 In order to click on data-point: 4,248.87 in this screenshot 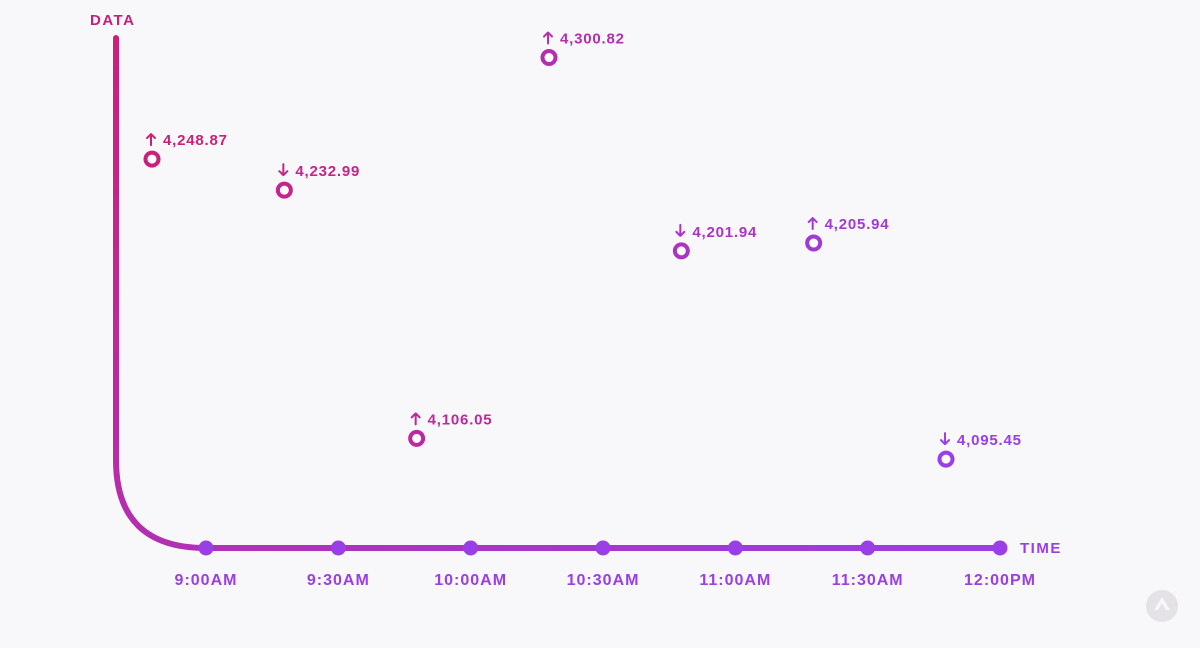, I will do `click(185, 150)`.